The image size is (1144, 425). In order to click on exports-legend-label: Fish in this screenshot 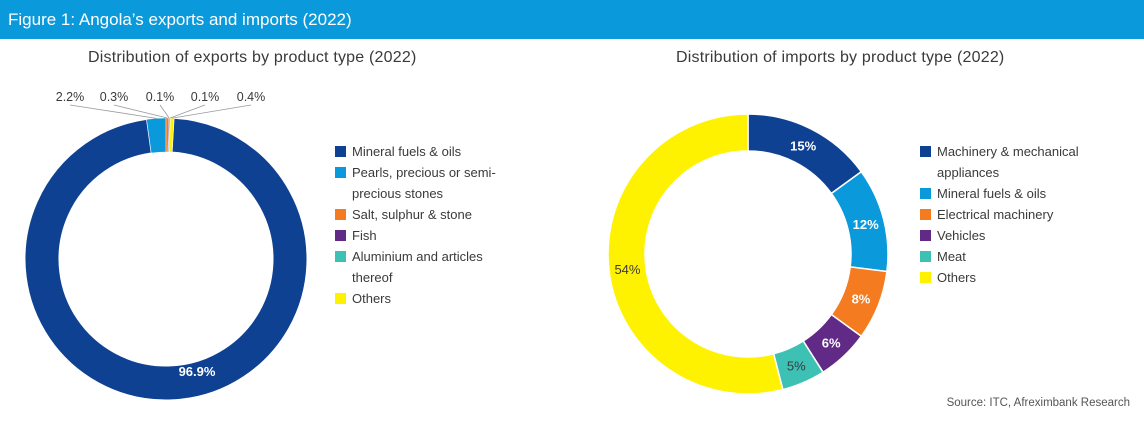, I will do `click(364, 235)`.